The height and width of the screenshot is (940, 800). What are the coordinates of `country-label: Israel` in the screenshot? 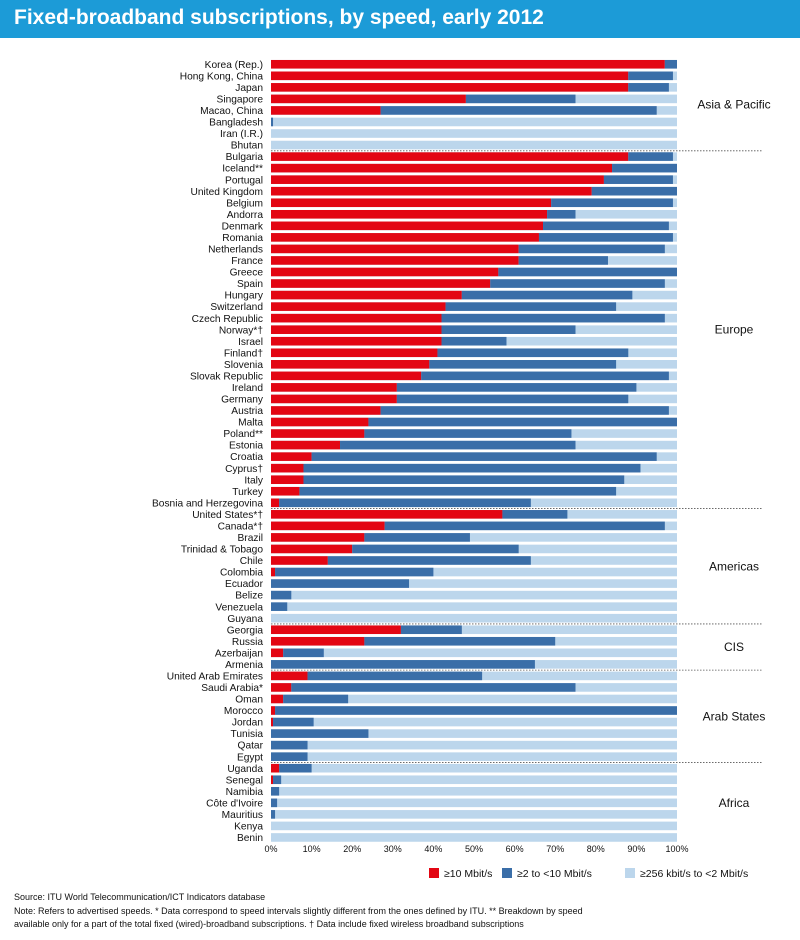 It's located at (250, 342).